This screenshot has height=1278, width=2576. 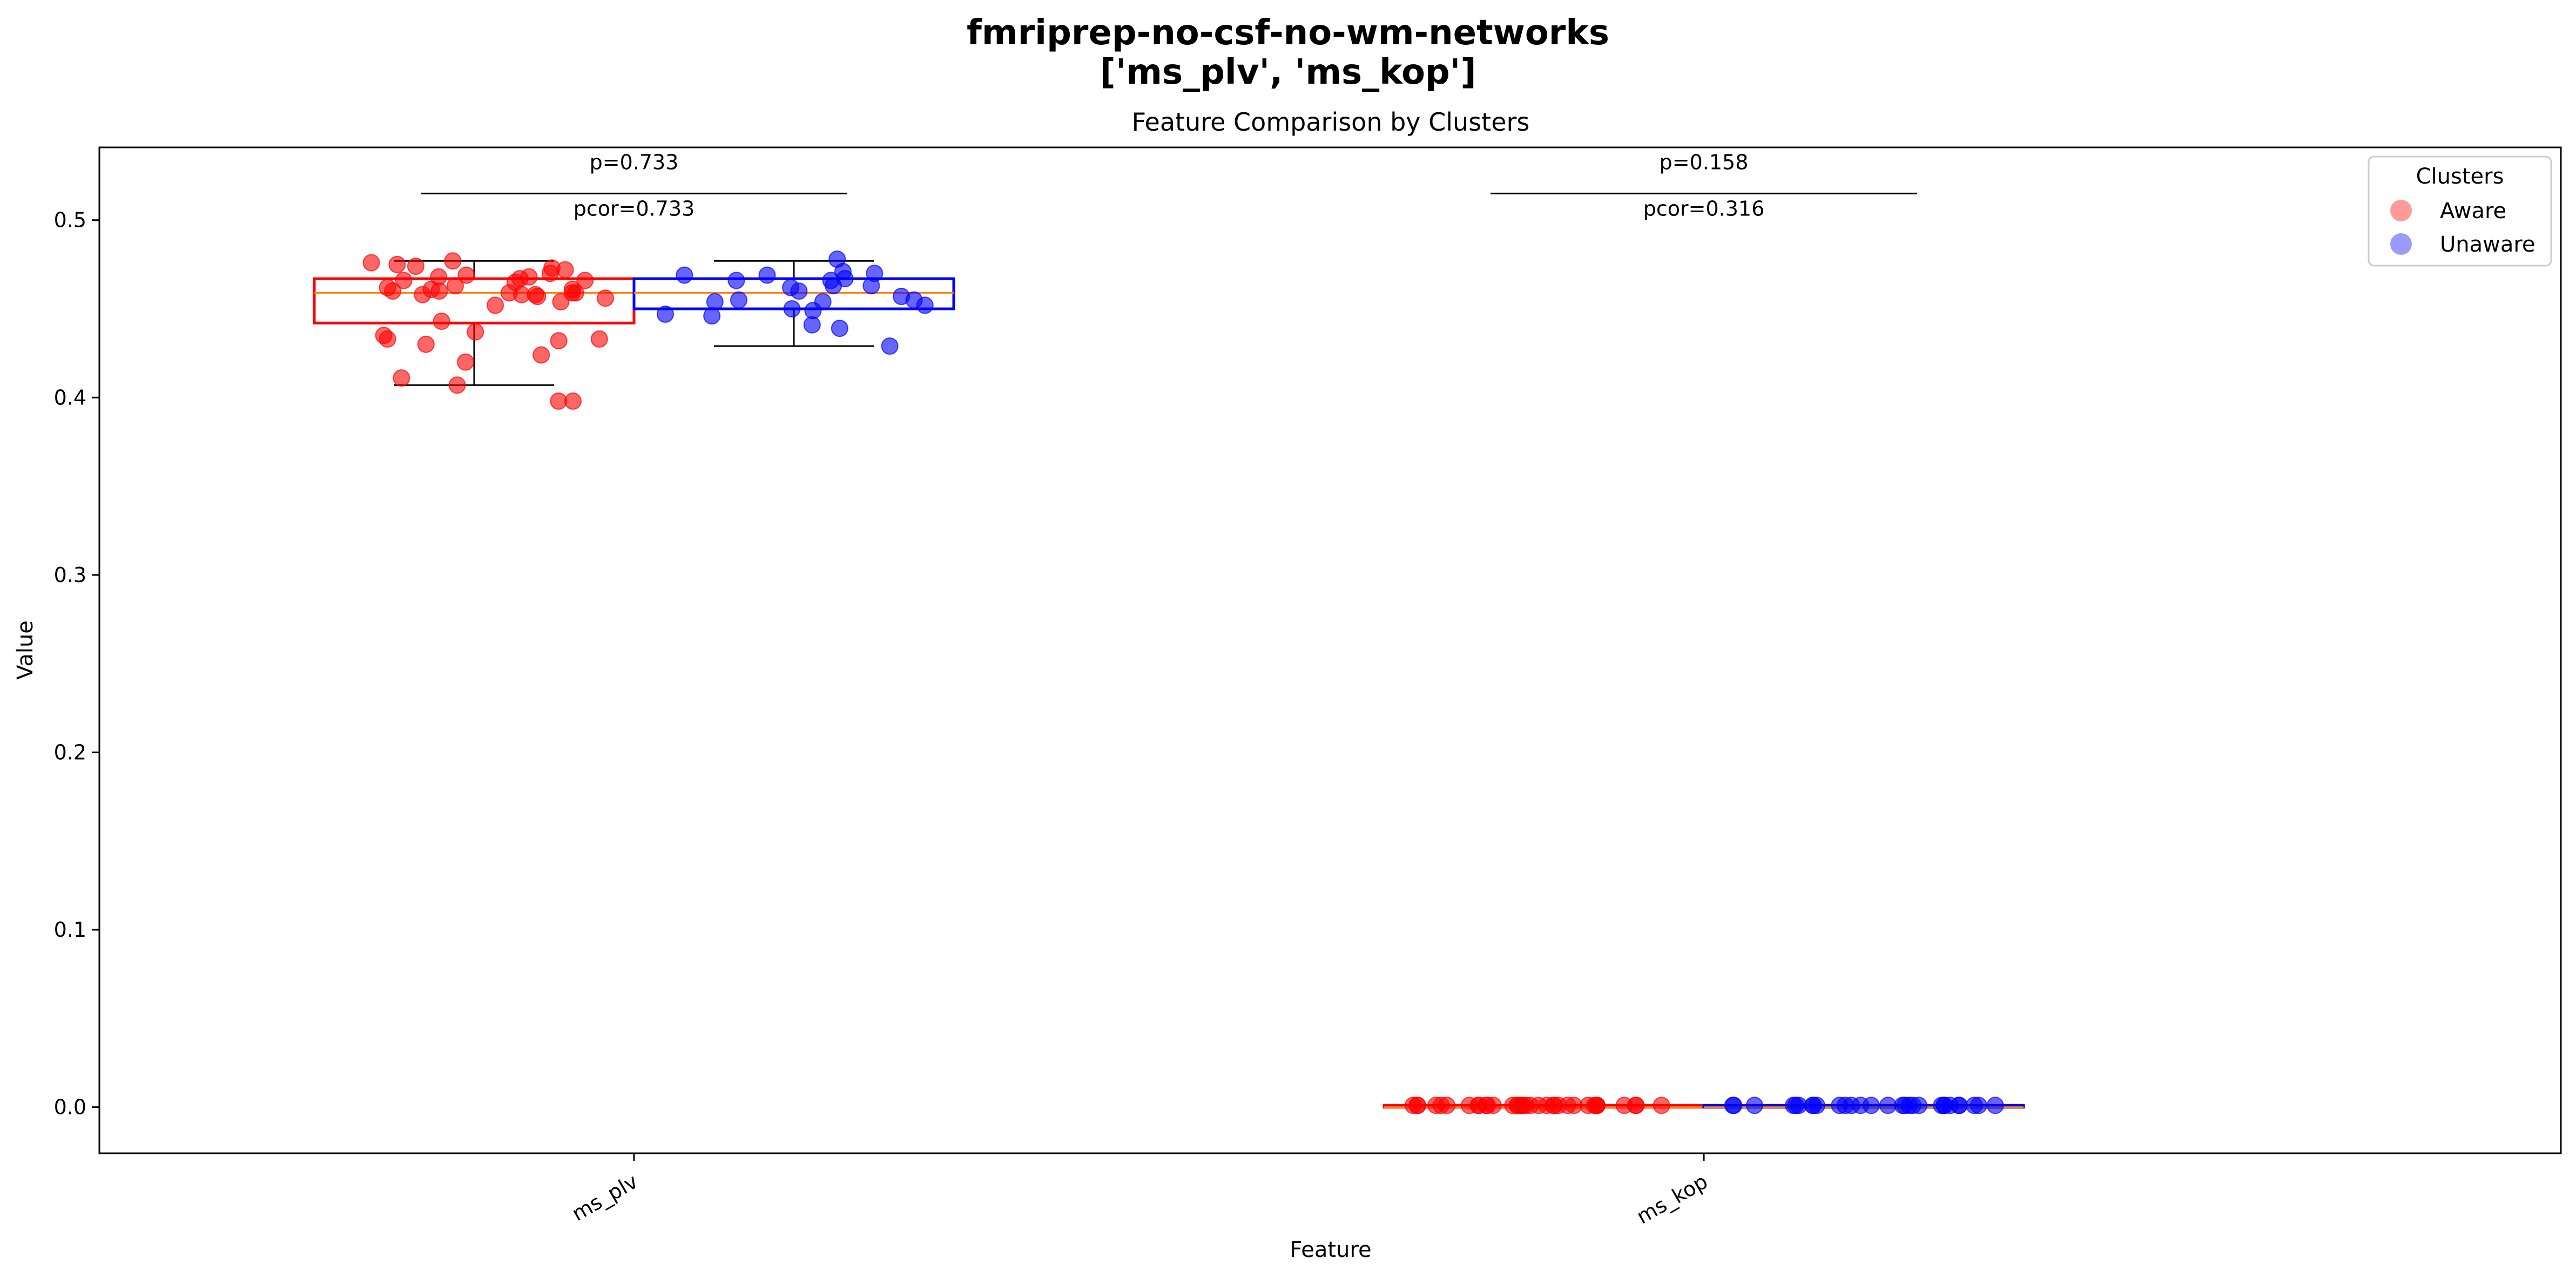 What do you see at coordinates (2401, 210) in the screenshot?
I see `legend-marker-aware` at bounding box center [2401, 210].